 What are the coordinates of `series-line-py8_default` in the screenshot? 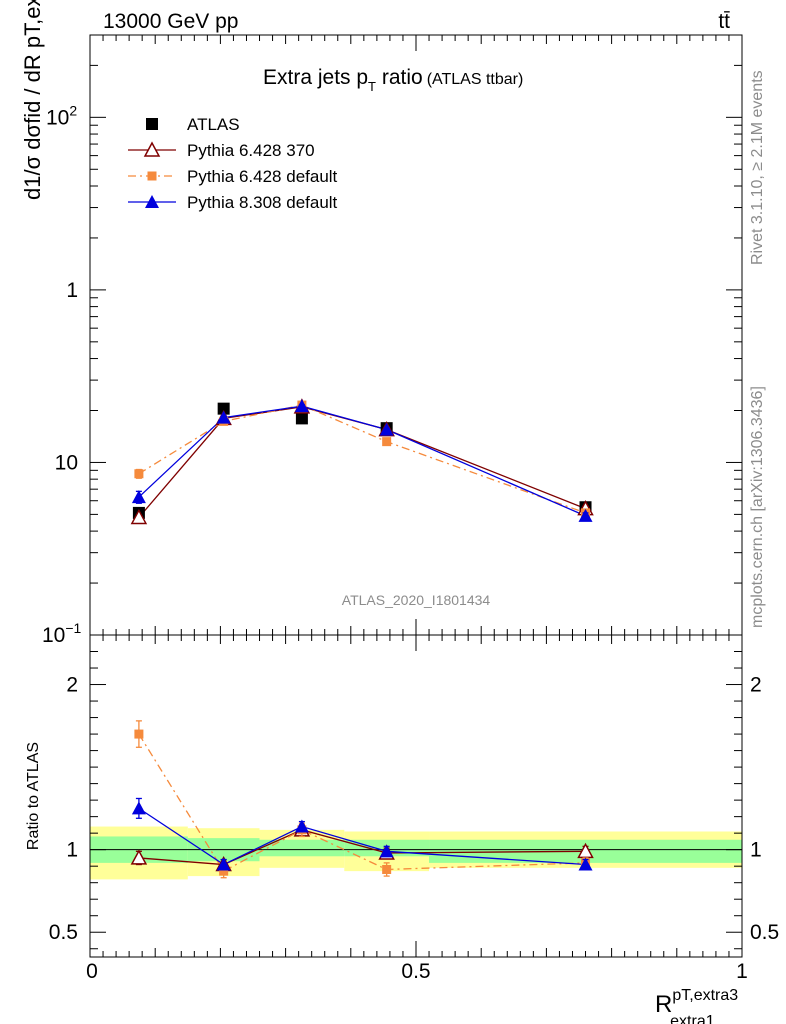 It's located at (362, 461).